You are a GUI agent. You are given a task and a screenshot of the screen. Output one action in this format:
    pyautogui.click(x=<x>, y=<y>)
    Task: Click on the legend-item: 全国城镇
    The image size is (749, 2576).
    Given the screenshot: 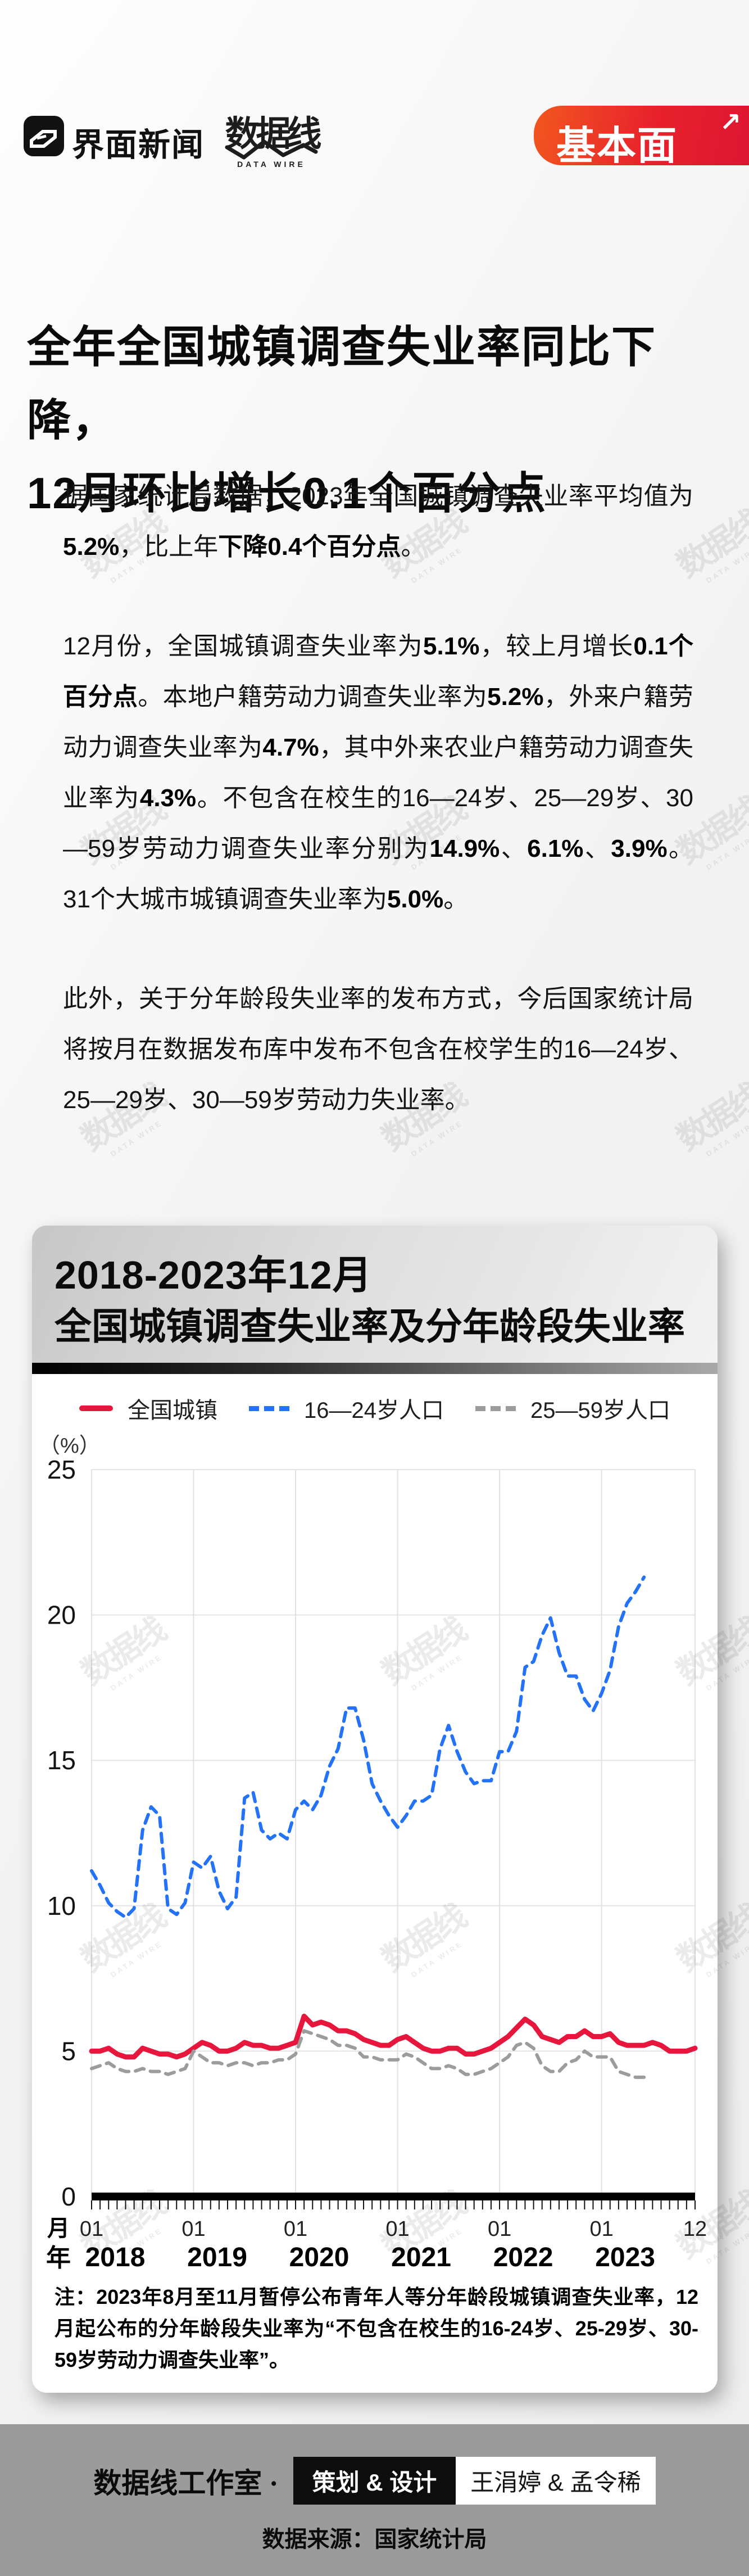 What is the action you would take?
    pyautogui.click(x=148, y=1408)
    